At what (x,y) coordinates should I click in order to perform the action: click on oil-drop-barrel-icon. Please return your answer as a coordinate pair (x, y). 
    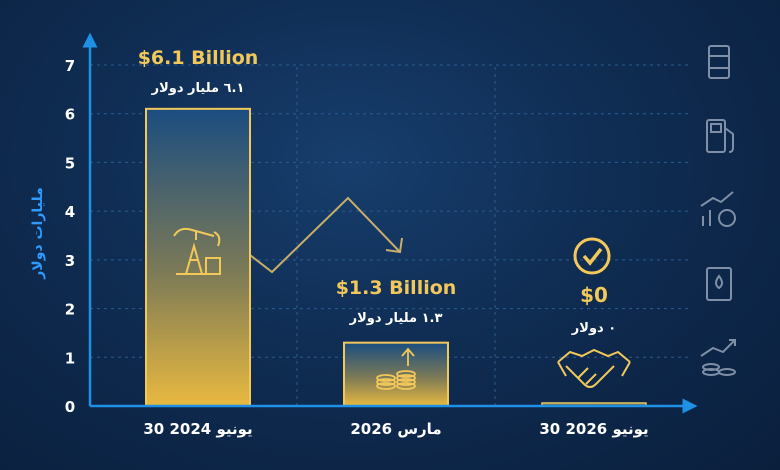
    Looking at the image, I should click on (719, 284).